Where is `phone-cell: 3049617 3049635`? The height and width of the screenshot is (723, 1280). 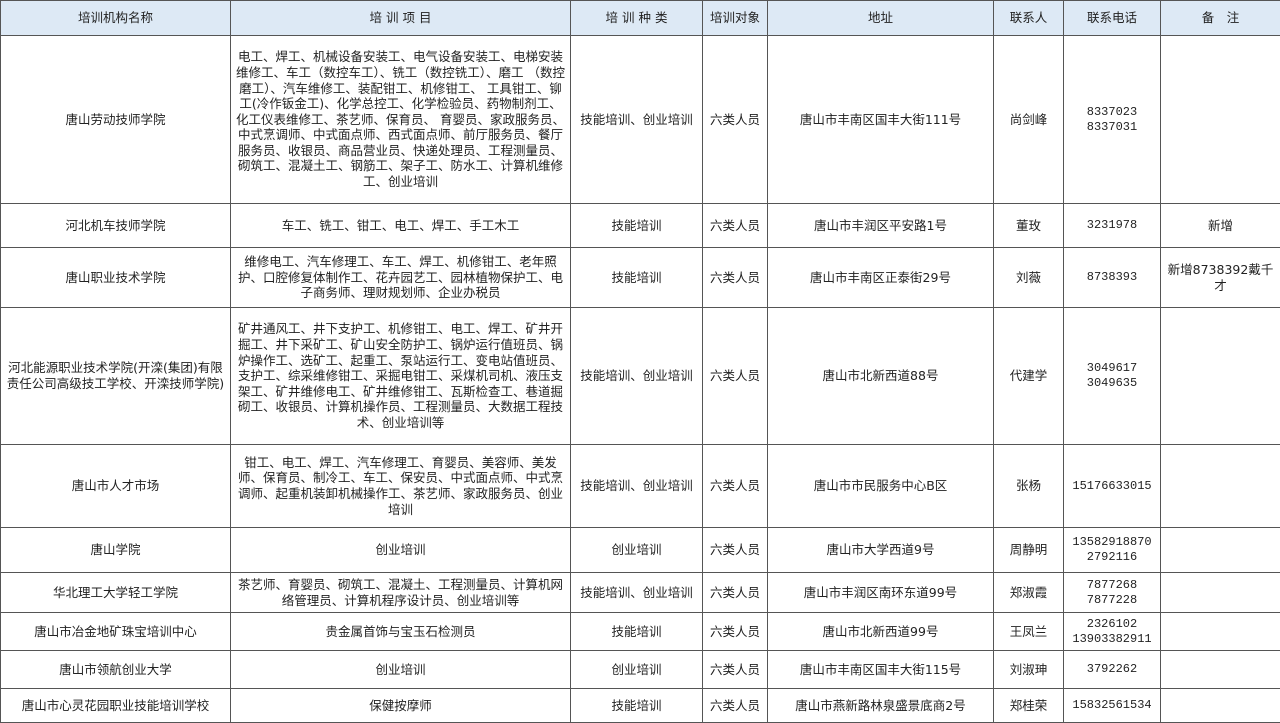 phone-cell: 3049617 3049635 is located at coordinates (1112, 376).